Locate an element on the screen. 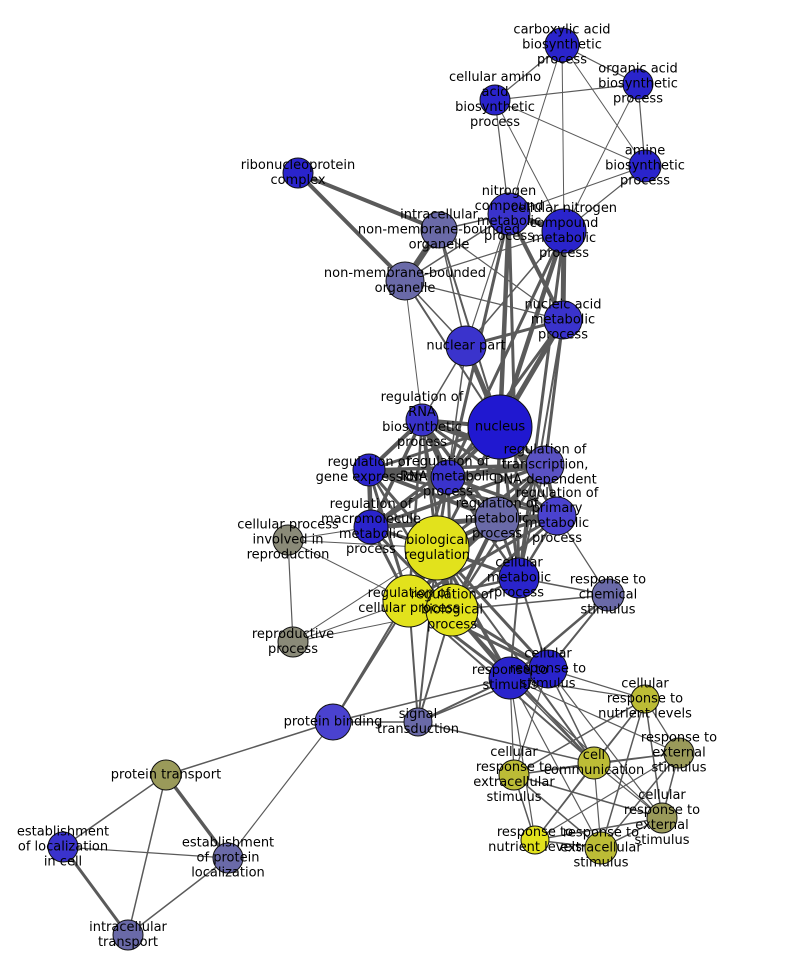 The height and width of the screenshot is (971, 786). graph-node-reproductive_process is located at coordinates (293, 642).